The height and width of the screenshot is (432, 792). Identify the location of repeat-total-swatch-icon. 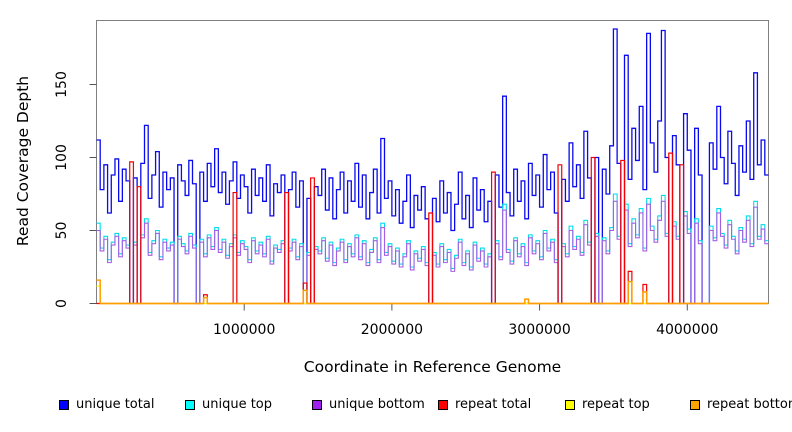
(443, 404).